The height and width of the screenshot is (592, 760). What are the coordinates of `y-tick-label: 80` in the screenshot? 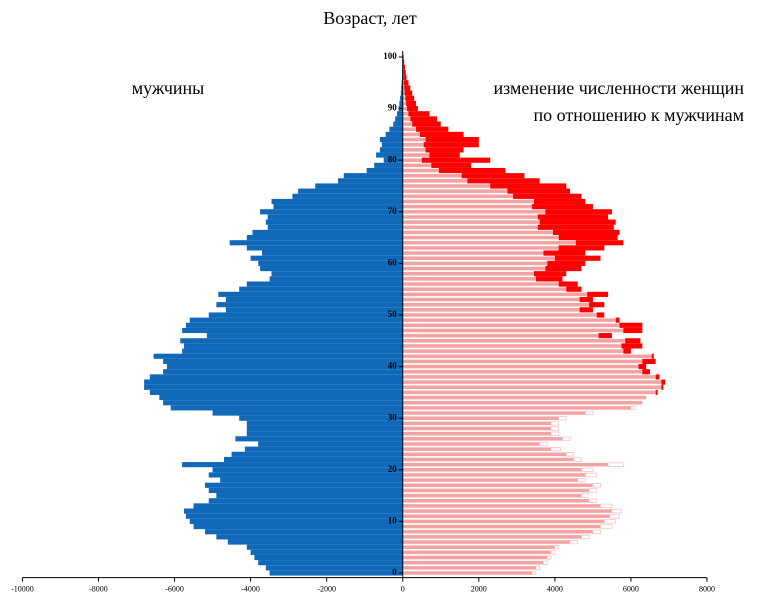 It's located at (393, 159).